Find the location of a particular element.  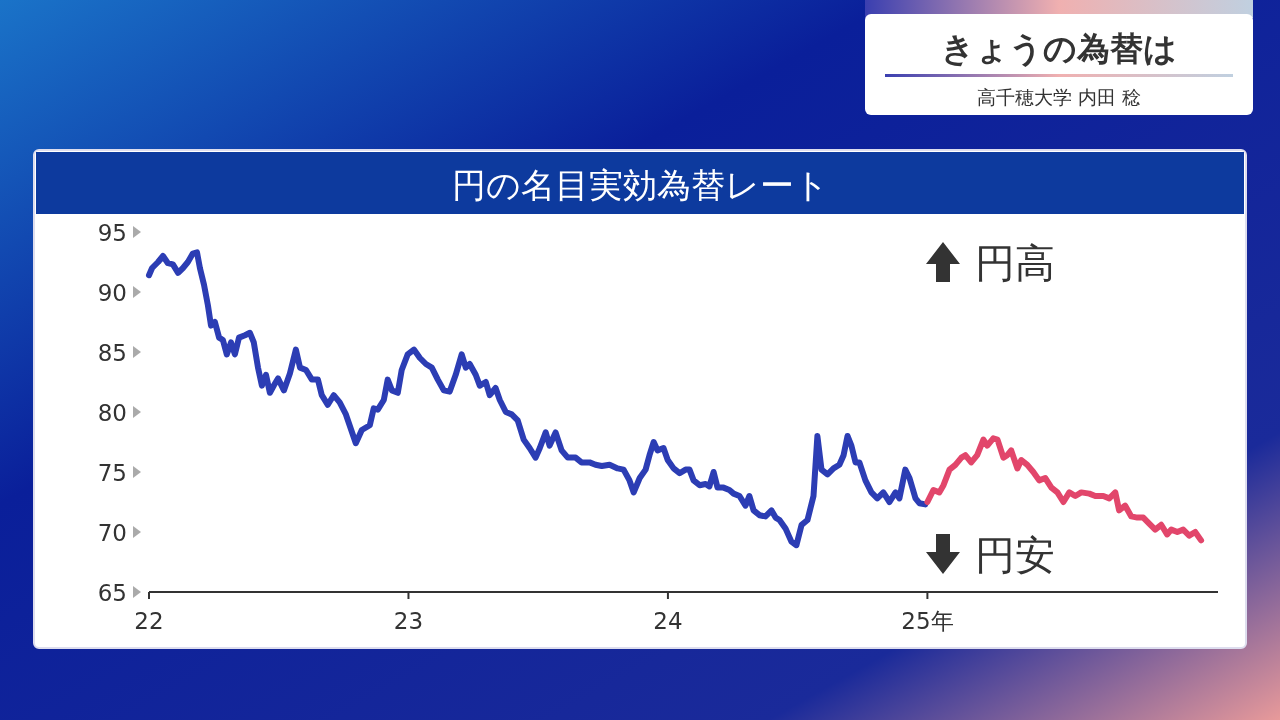

chart-title: 円の名目実効為替レート is located at coordinates (640, 185).